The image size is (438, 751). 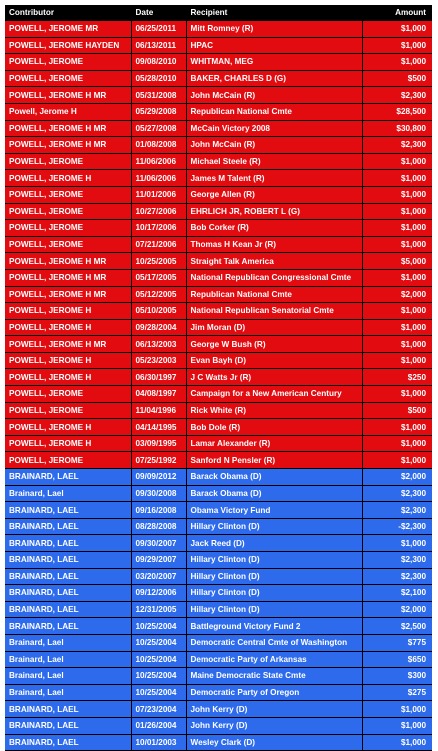 I want to click on cell-contributor: POWELL, JEROME MR, so click(x=68, y=29).